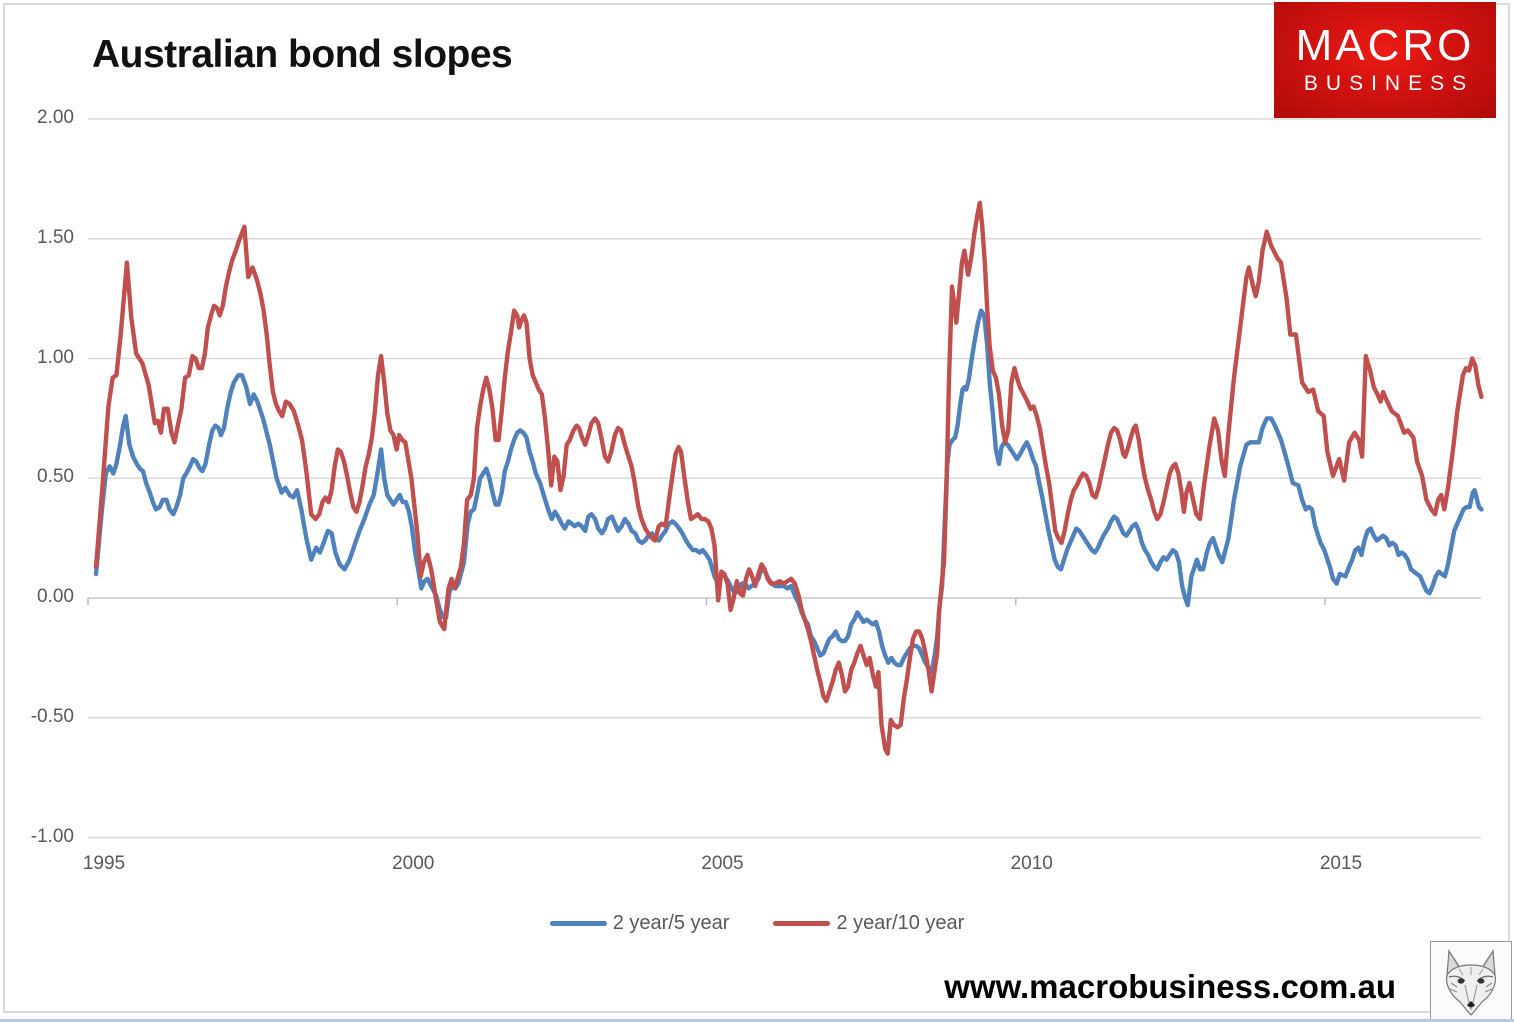 The height and width of the screenshot is (1022, 1514). I want to click on legend-item-2y10y: 2 year/10 year, so click(868, 923).